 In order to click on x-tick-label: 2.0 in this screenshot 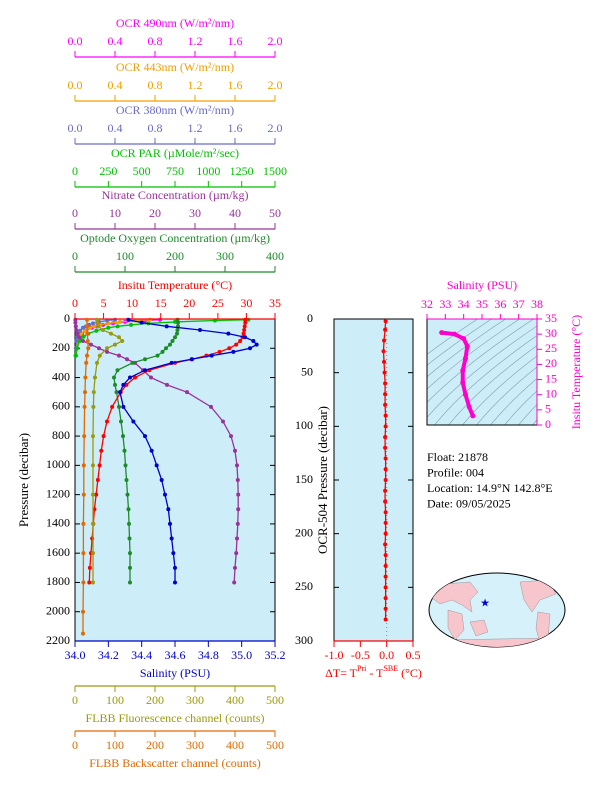, I will do `click(275, 41)`.